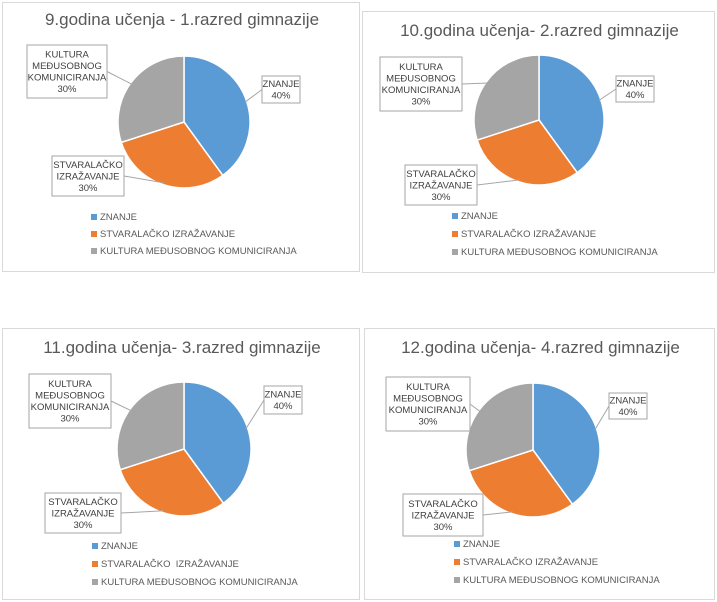  What do you see at coordinates (540, 347) in the screenshot?
I see `chart-title: 12.godina učenja- 4.razred gimnazije` at bounding box center [540, 347].